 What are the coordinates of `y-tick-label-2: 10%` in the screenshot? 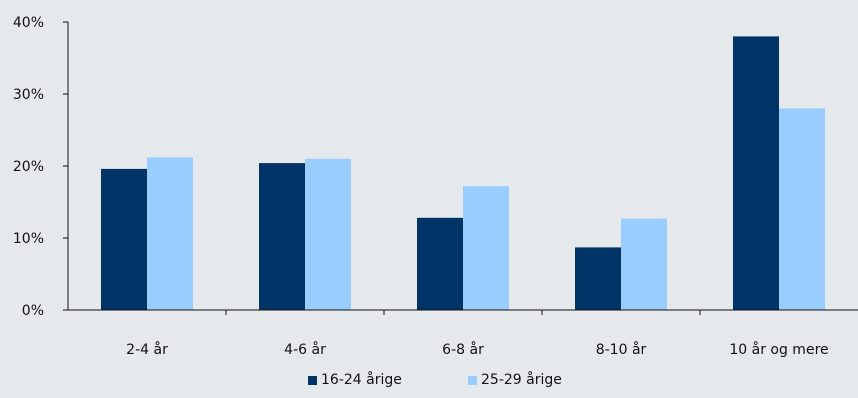 It's located at (28, 239).